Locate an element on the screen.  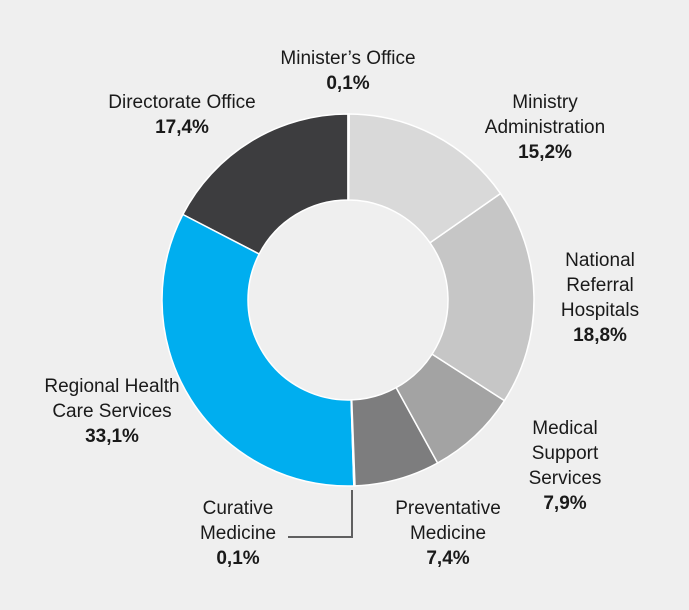
leader-line is located at coordinates (320, 514).